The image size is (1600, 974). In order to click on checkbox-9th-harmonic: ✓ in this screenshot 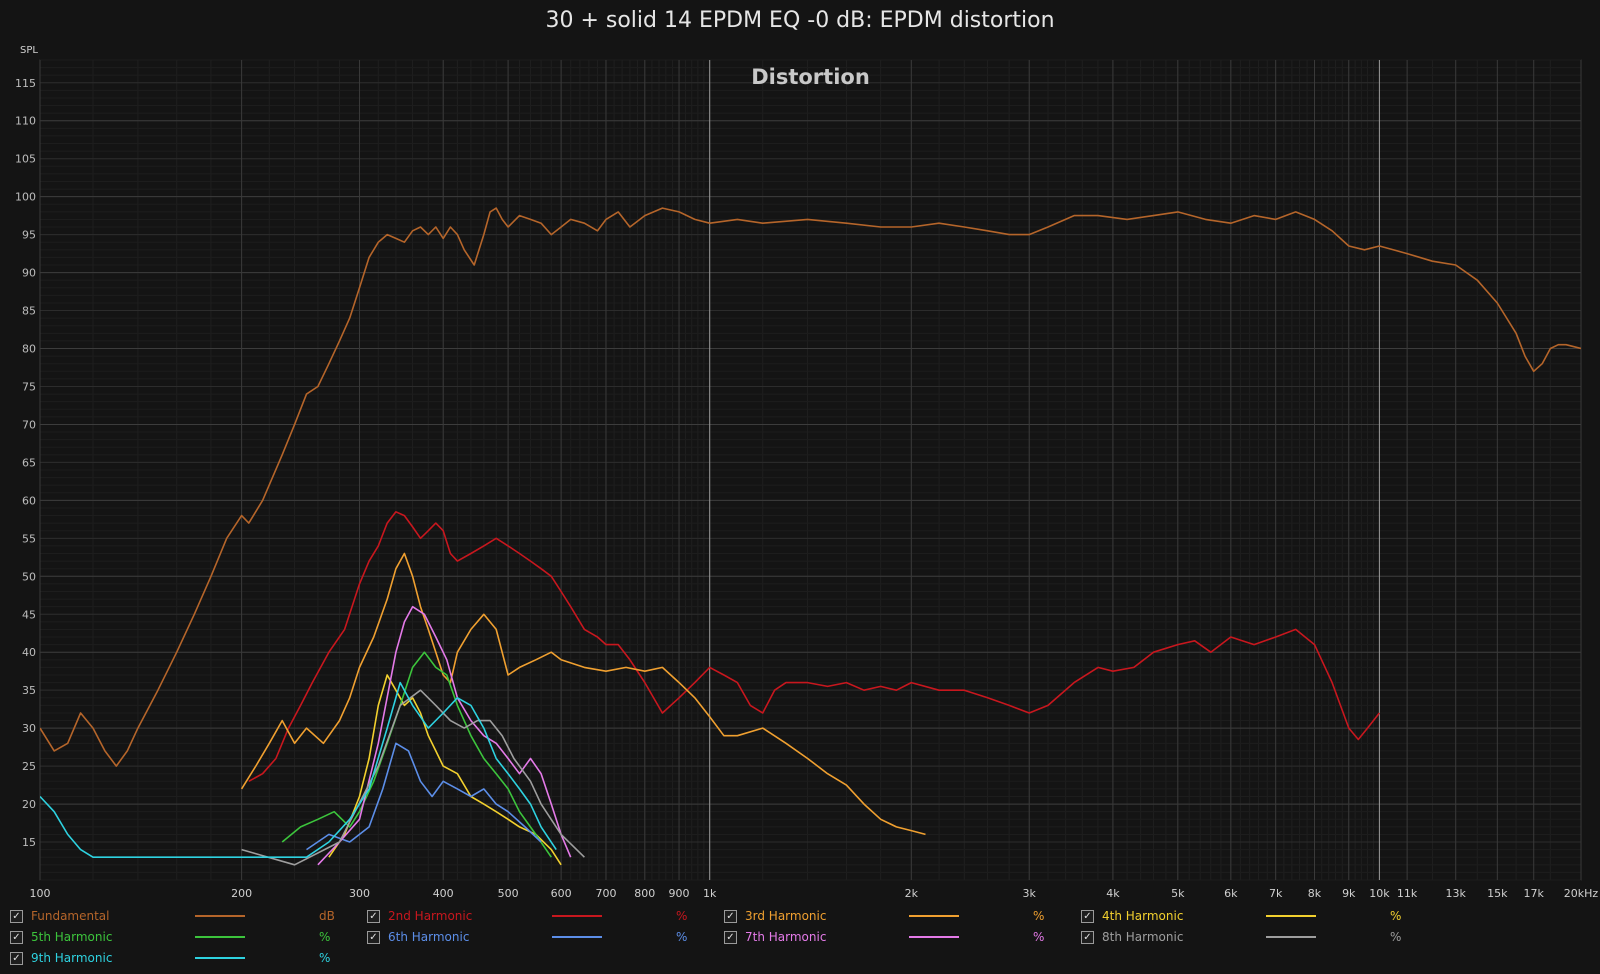, I will do `click(16, 958)`.